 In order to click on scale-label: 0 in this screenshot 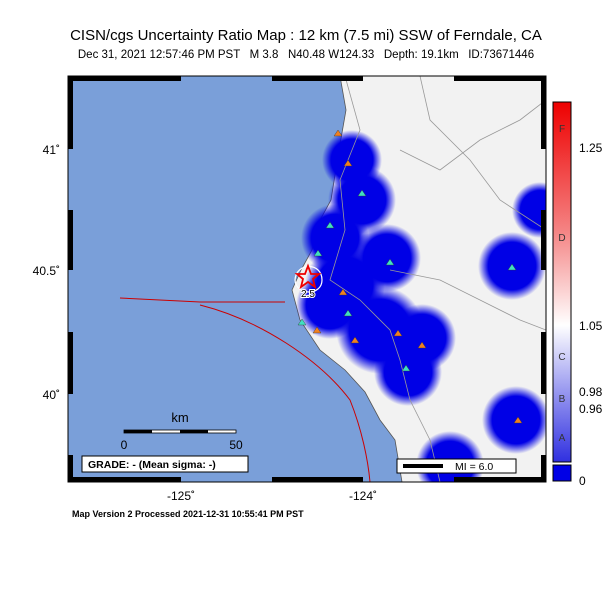, I will do `click(124, 445)`.